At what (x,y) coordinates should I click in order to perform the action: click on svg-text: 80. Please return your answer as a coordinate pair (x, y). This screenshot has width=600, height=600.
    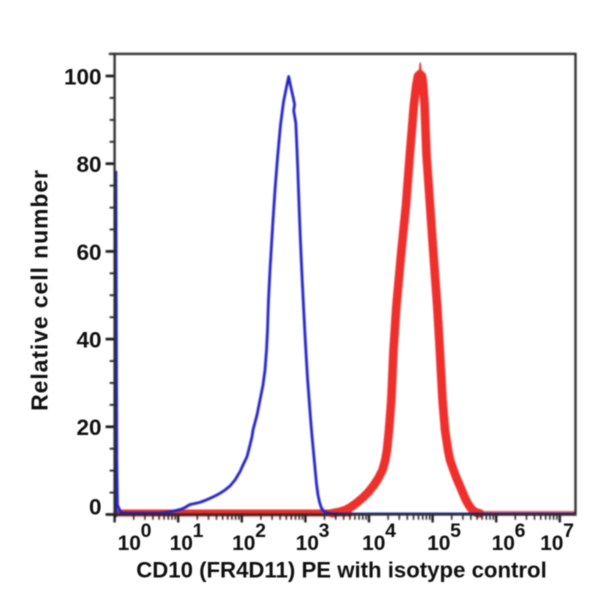
    Looking at the image, I should click on (88, 164).